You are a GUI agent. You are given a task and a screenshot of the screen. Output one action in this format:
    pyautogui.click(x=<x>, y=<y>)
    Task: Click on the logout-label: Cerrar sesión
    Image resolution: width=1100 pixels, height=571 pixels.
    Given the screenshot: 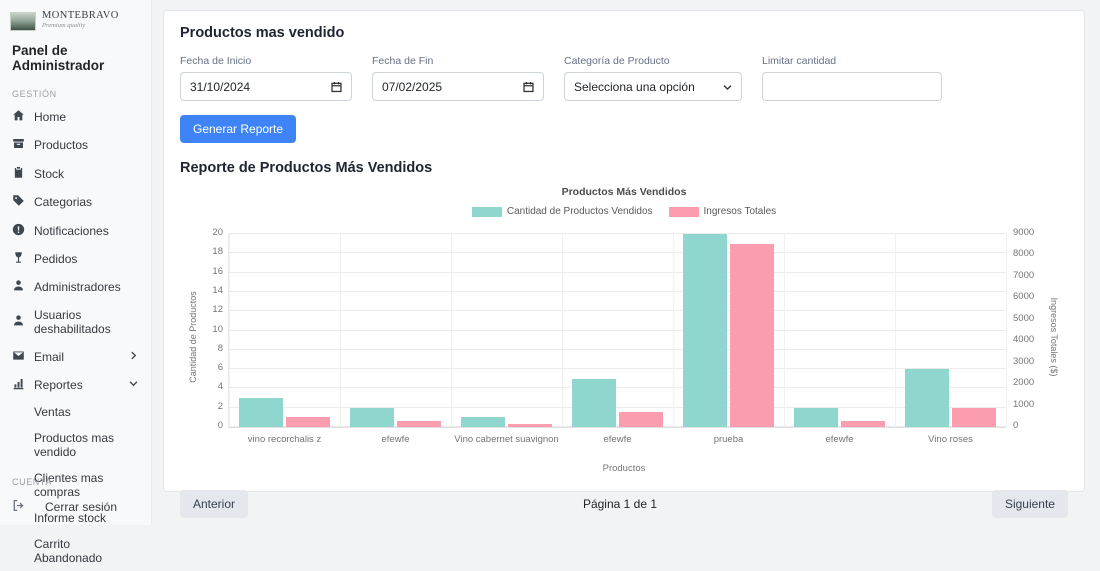 What is the action you would take?
    pyautogui.click(x=81, y=507)
    